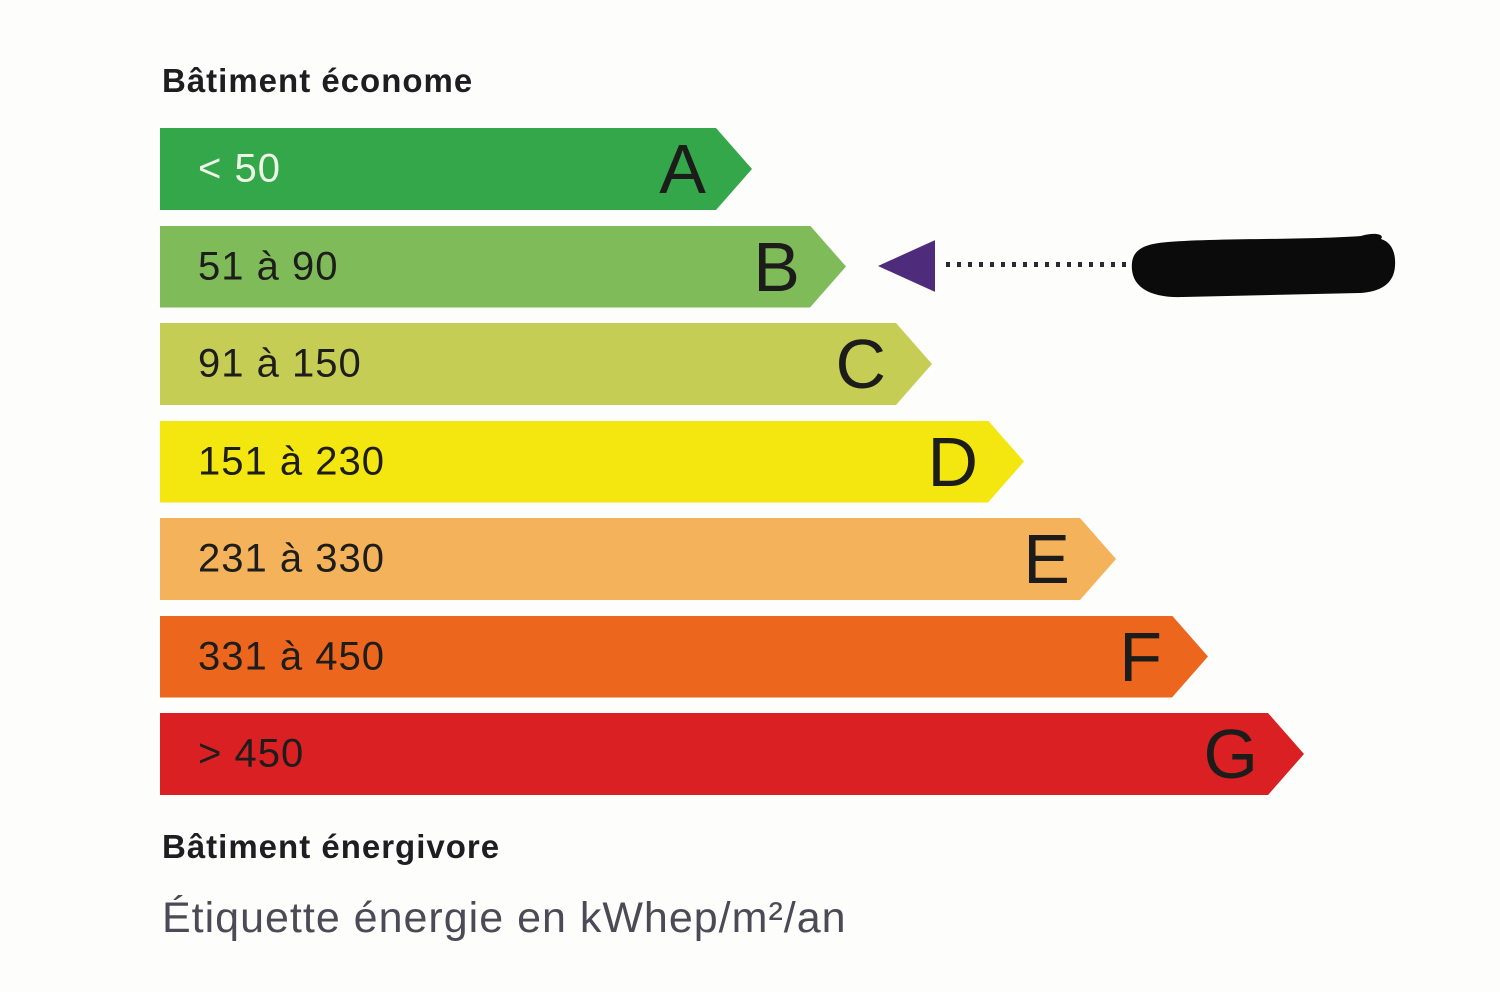 This screenshot has width=1500, height=992. What do you see at coordinates (546, 364) in the screenshot?
I see `energy-class-arrow: 91 à 150 C` at bounding box center [546, 364].